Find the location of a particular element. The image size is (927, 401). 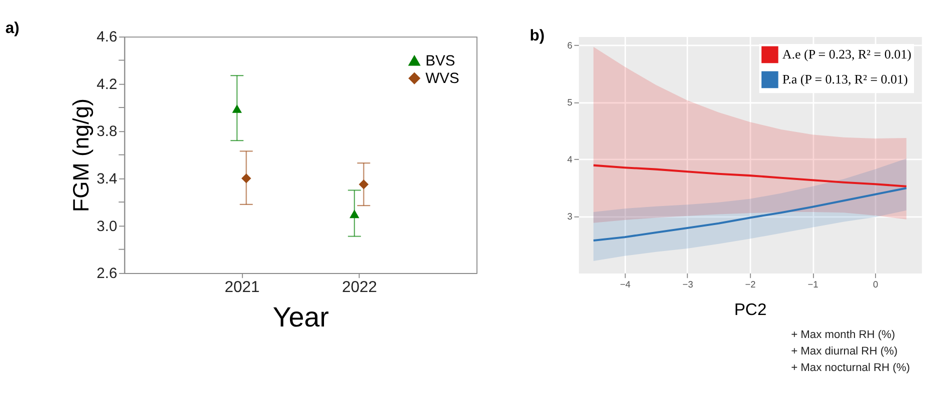

x-tick-label: 2022 is located at coordinates (360, 287).